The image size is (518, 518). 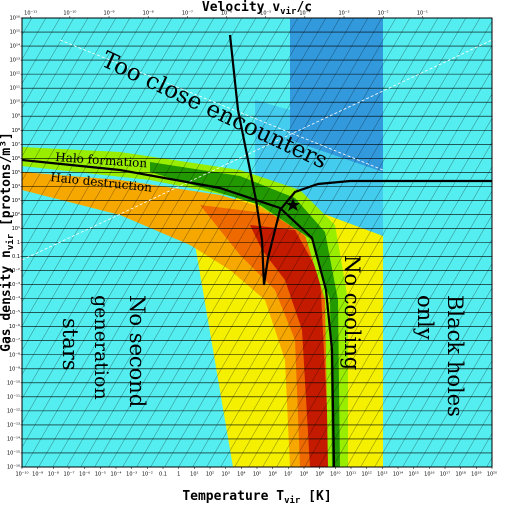 What do you see at coordinates (241, 475) in the screenshot?
I see `x-tick-label: 10⁴` at bounding box center [241, 475].